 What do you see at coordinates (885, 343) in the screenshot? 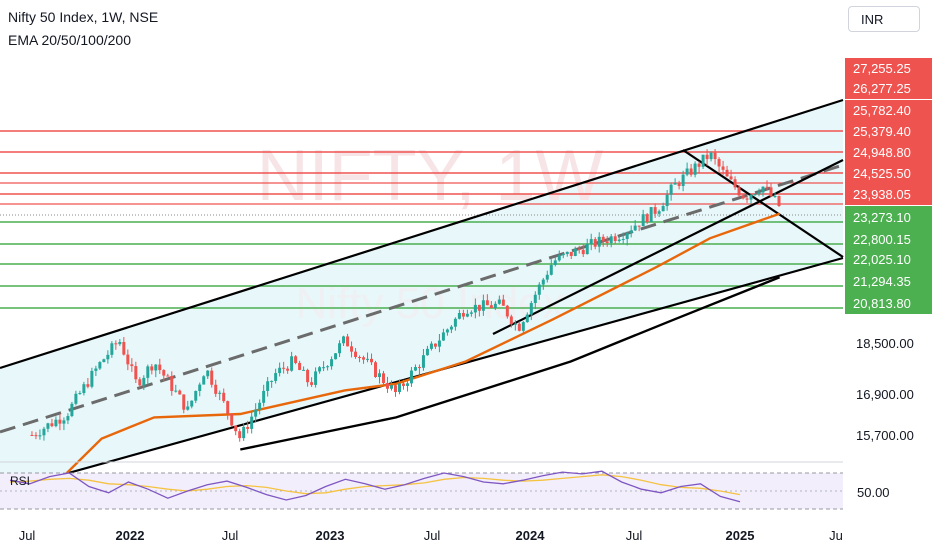
I see `price-tick-label: 18,500.00` at bounding box center [885, 343].